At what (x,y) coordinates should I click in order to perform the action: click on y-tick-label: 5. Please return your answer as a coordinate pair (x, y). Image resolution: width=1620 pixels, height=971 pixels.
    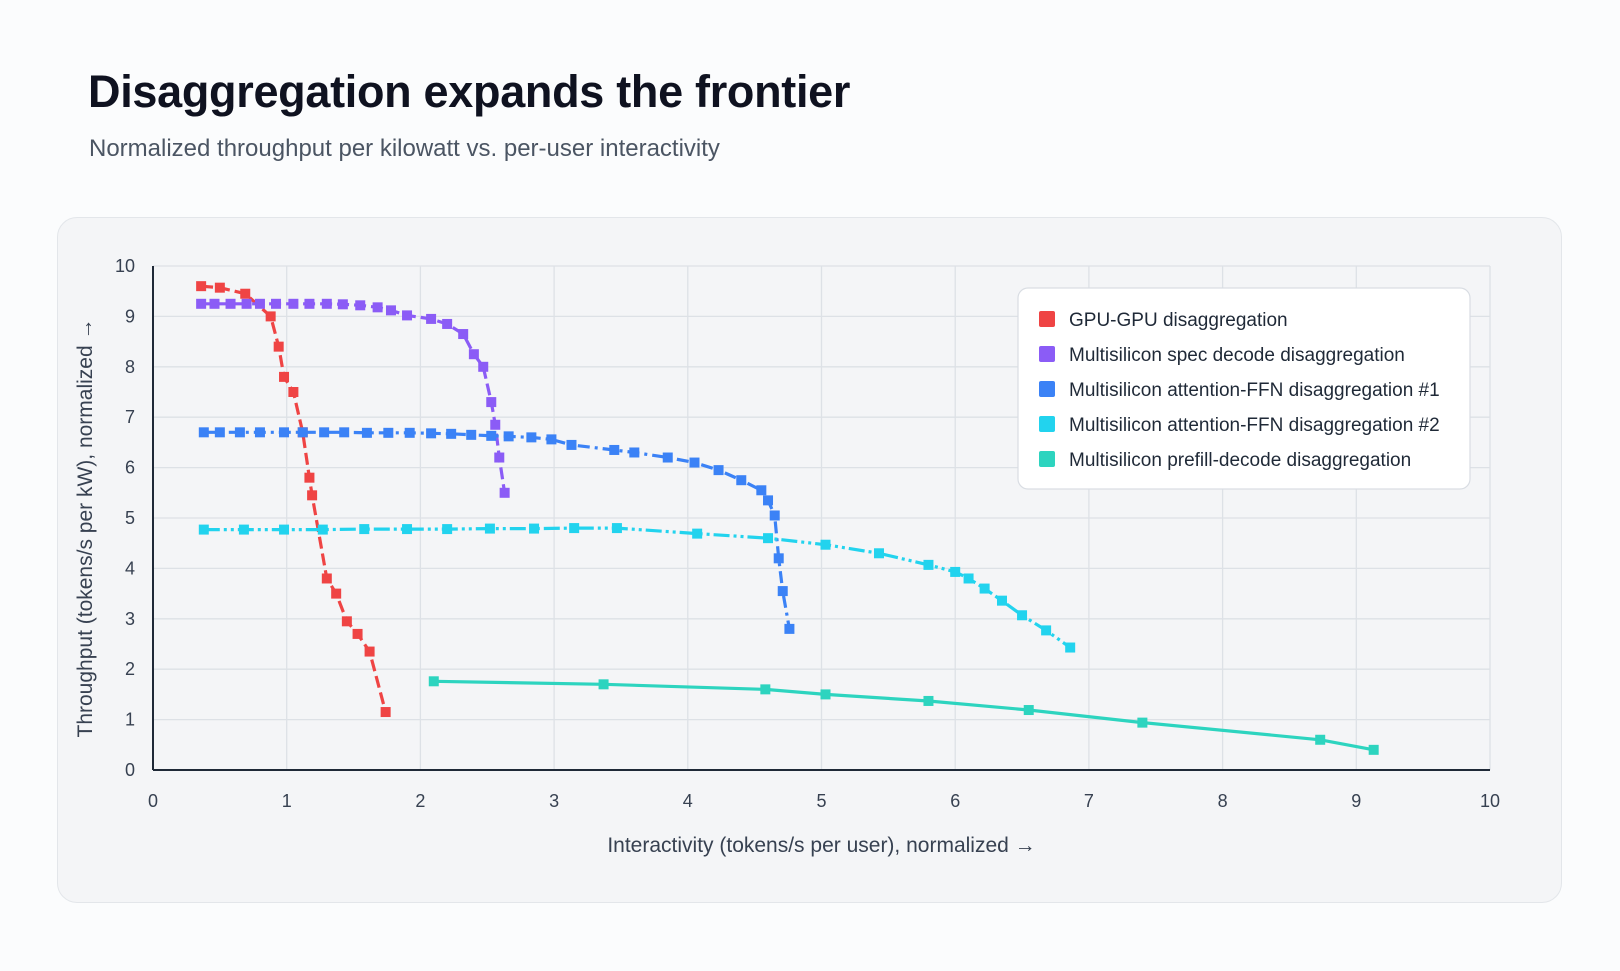
    Looking at the image, I should click on (130, 518).